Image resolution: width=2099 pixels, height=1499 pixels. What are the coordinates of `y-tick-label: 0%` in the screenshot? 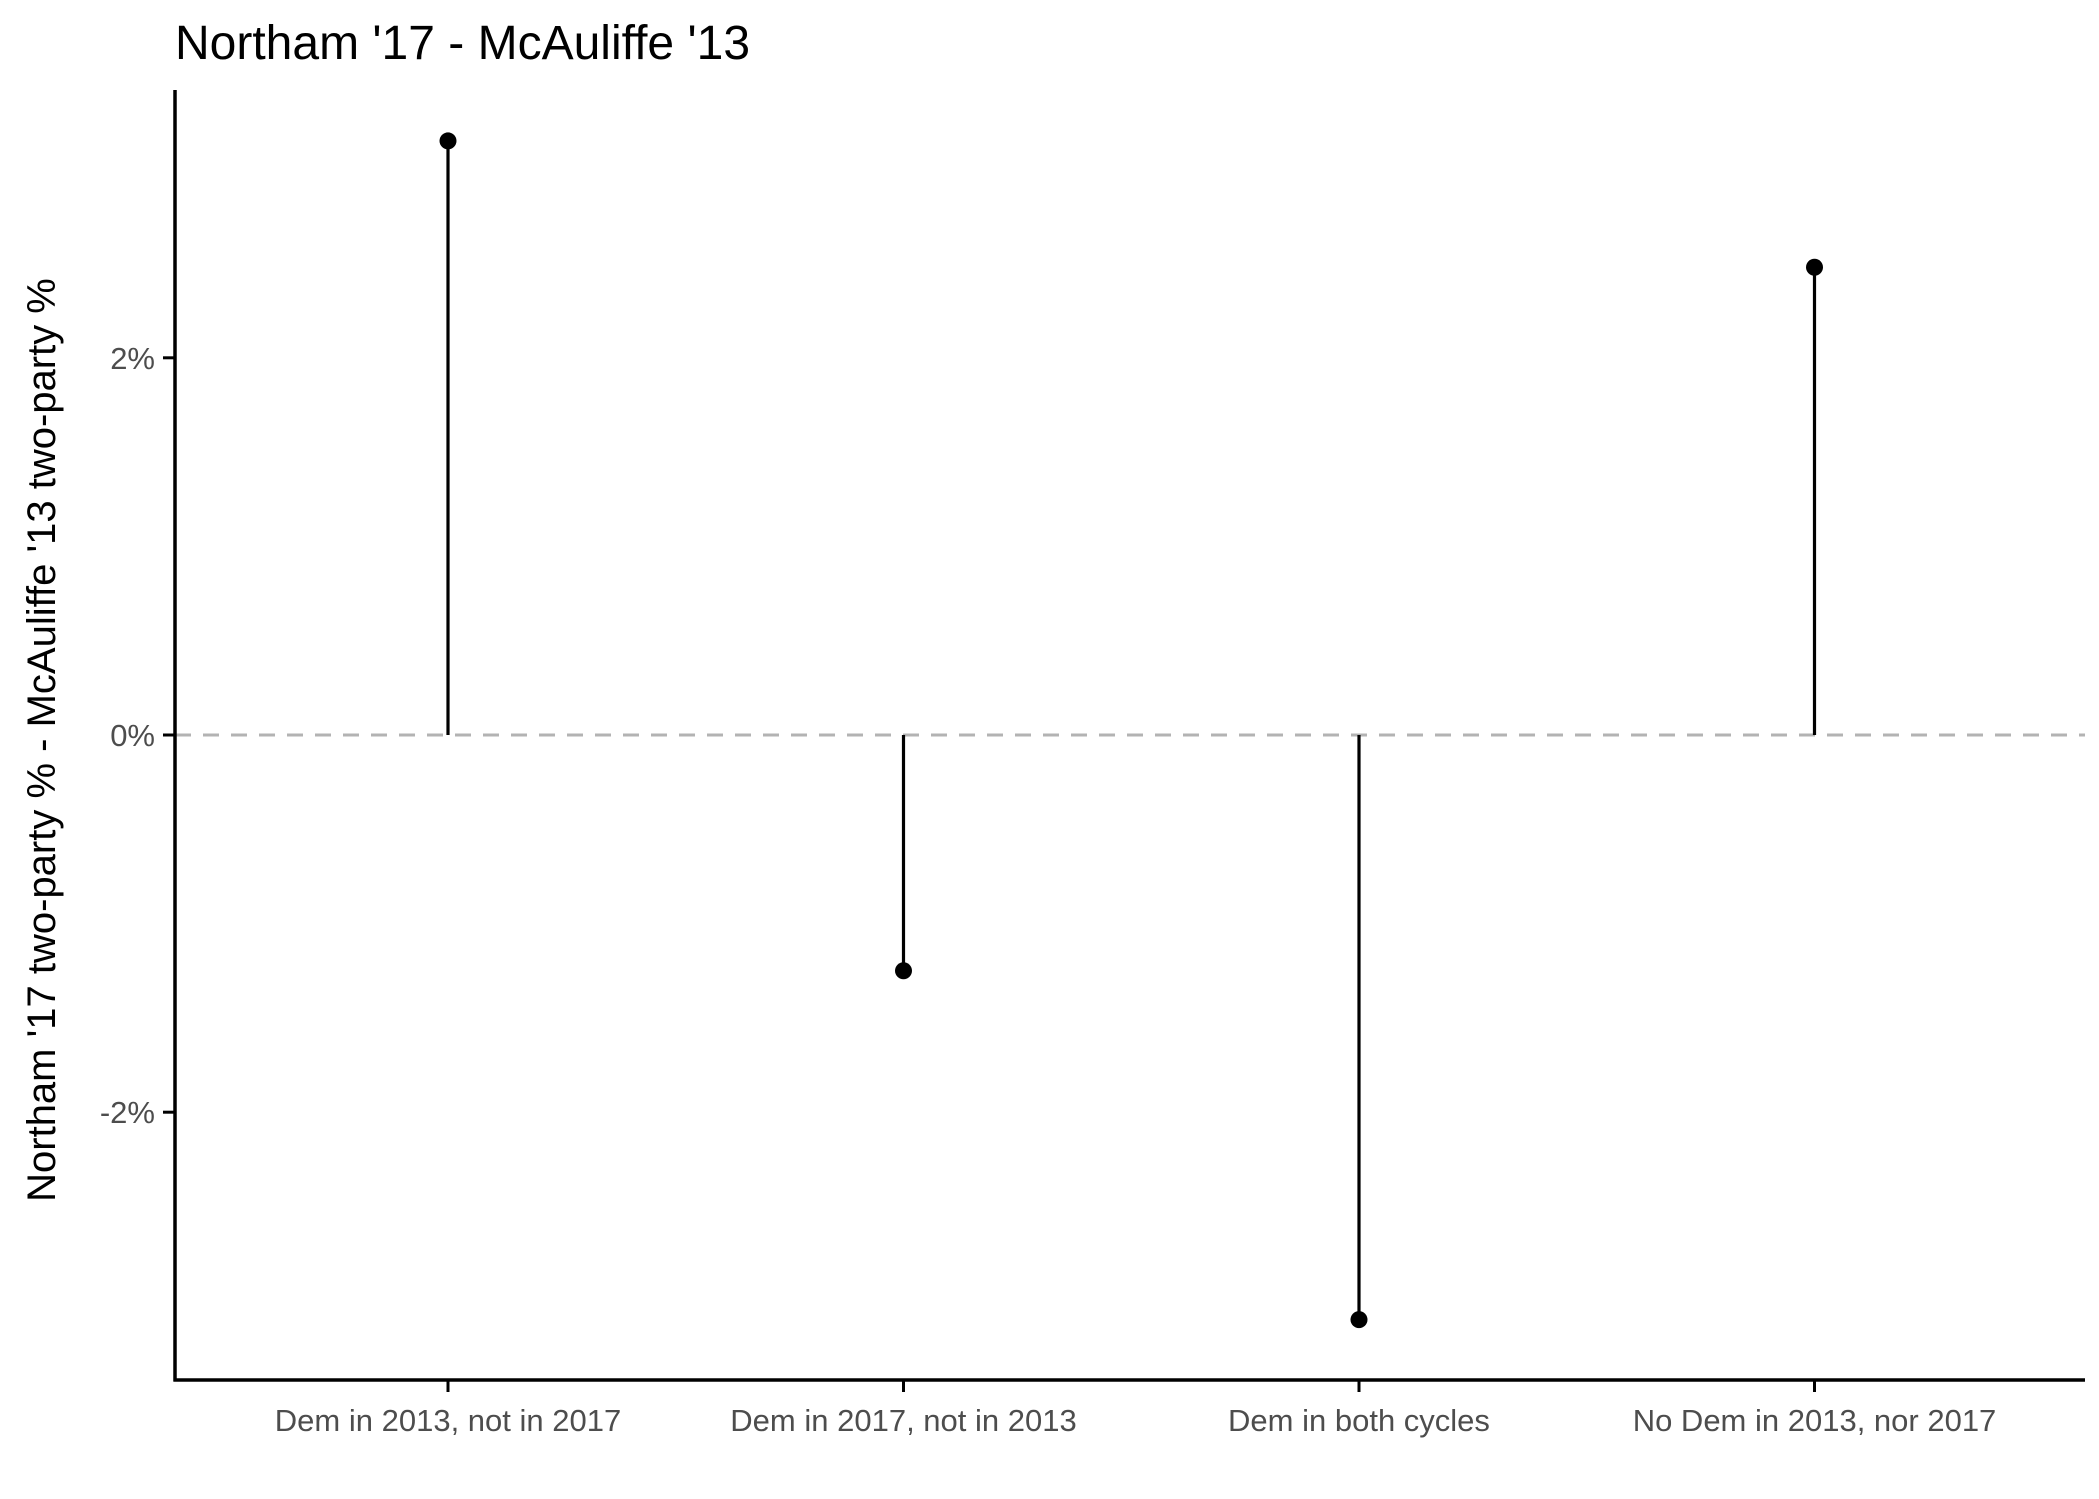 It's located at (132, 735).